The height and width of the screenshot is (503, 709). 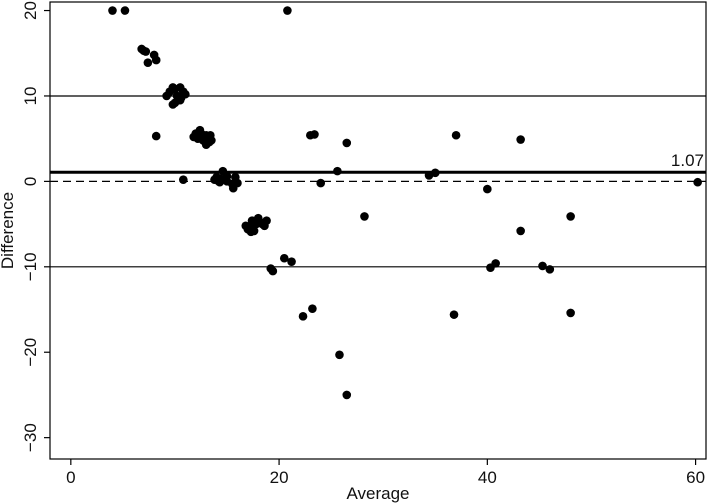 I want to click on y-tick-label: −20, so click(x=30, y=352).